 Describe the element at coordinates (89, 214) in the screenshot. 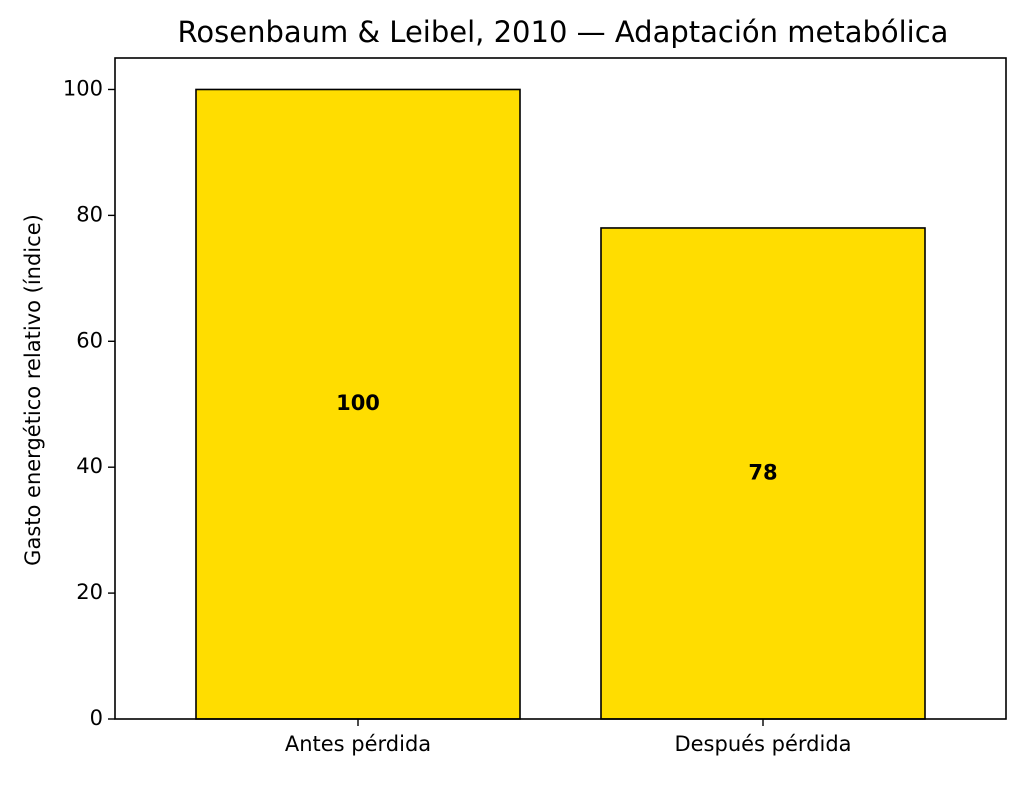

I see `y-tick-label: 80` at that location.